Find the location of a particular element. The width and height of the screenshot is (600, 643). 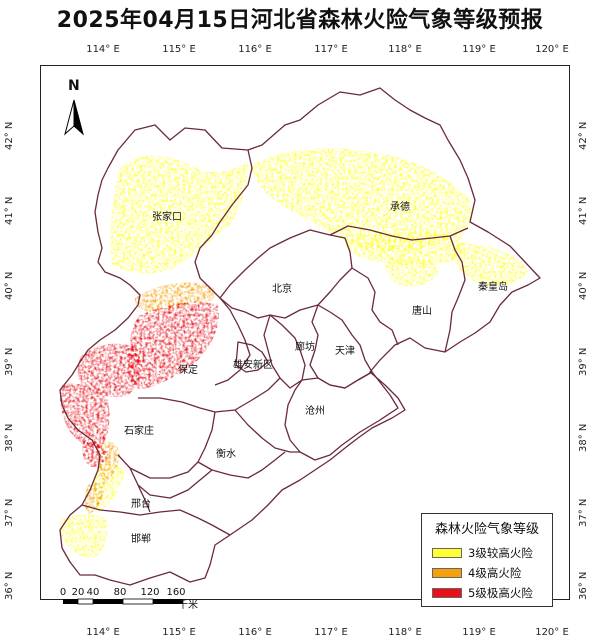

legend-swatch-level3 is located at coordinates (447, 553).